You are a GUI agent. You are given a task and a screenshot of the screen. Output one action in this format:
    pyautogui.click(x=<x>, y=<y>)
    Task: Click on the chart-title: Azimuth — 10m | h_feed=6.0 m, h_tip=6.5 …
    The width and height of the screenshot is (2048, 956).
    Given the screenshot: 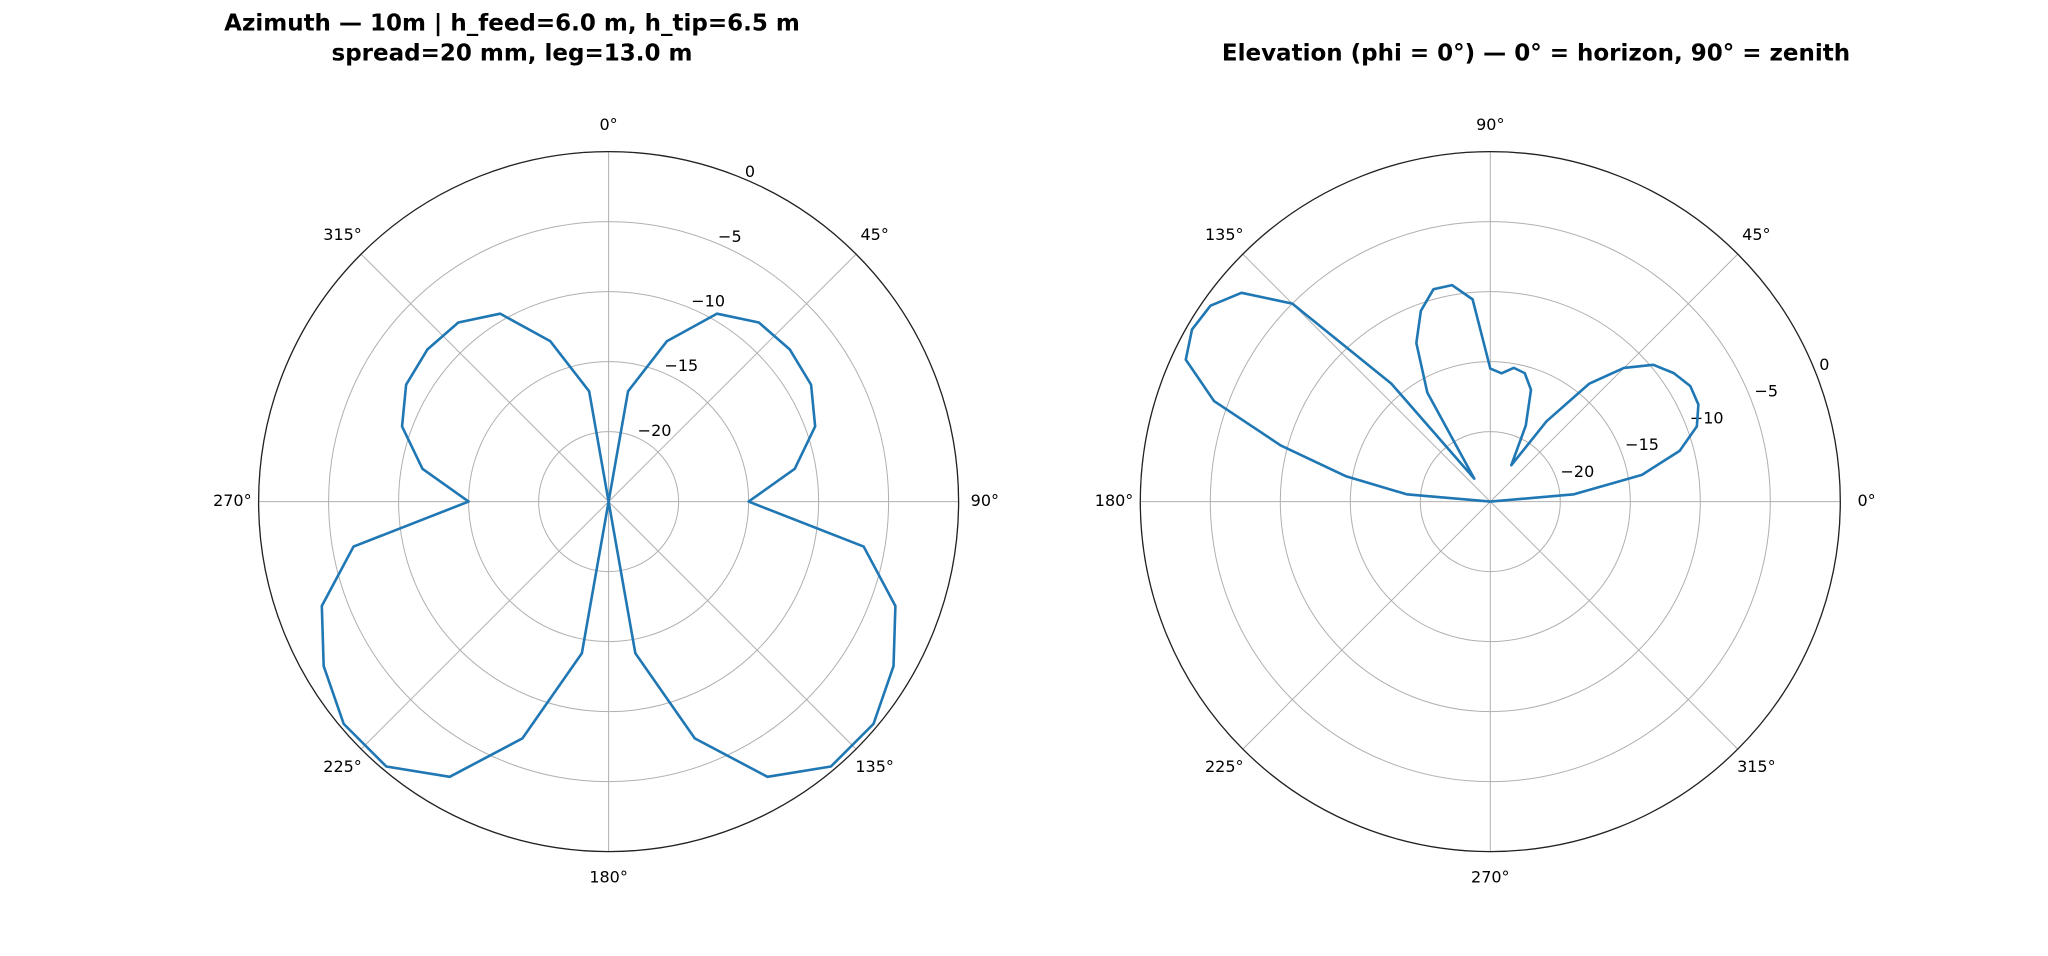 What is the action you would take?
    pyautogui.click(x=512, y=24)
    